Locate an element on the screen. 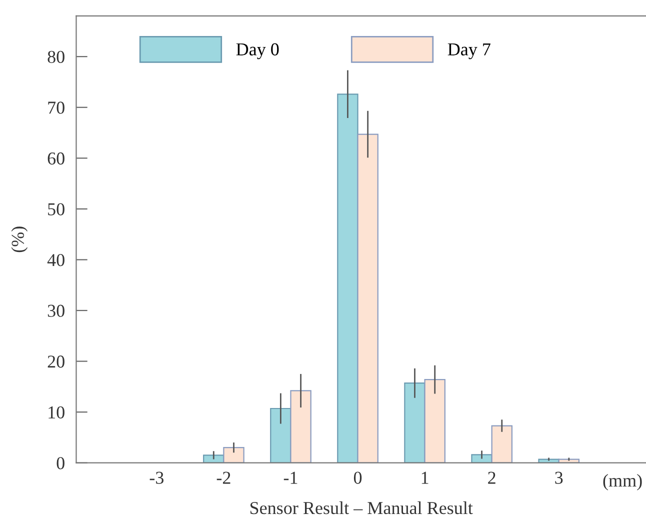  y-tick-label: 0 is located at coordinates (60, 463).